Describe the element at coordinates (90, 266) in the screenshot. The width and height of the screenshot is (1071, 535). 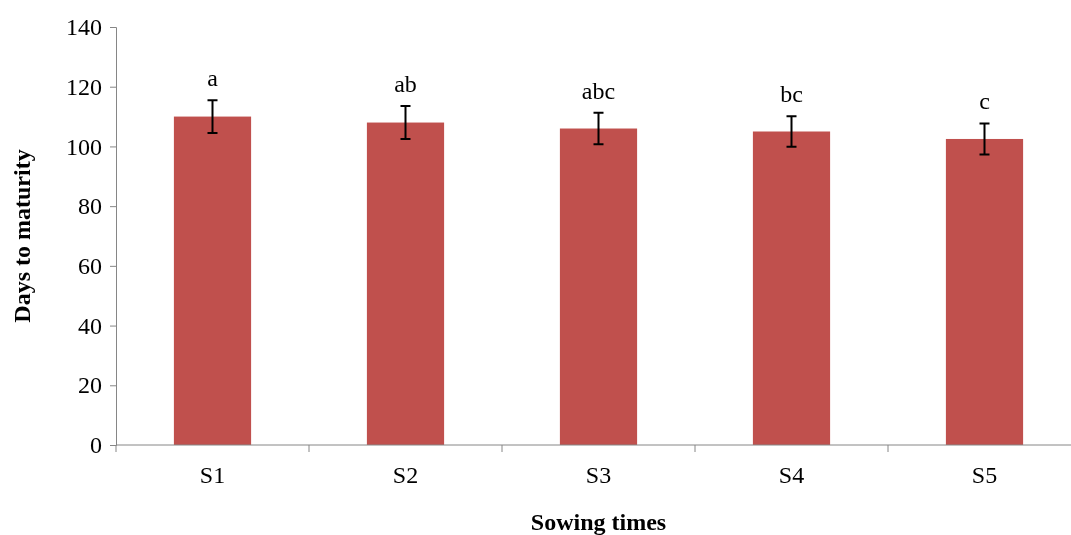
I see `y-tick-label: 60` at that location.